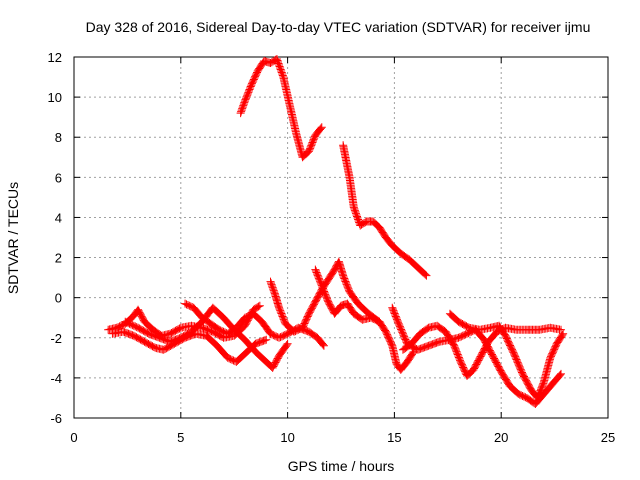  I want to click on series-sat-f, so click(364, 319).